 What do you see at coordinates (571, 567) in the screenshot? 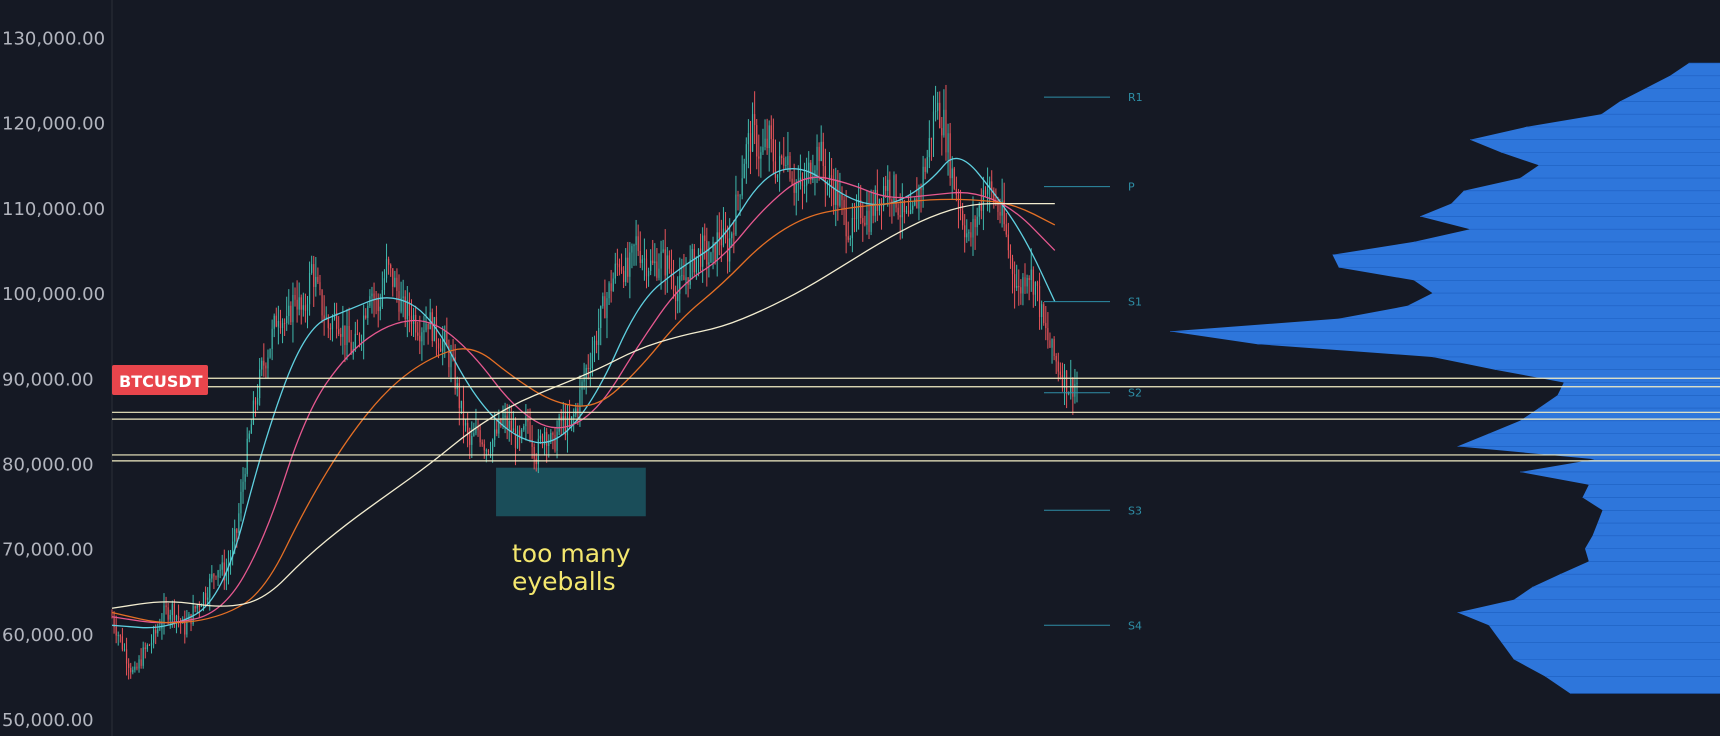
I see `chart-annotation: too many eyeballs` at bounding box center [571, 567].